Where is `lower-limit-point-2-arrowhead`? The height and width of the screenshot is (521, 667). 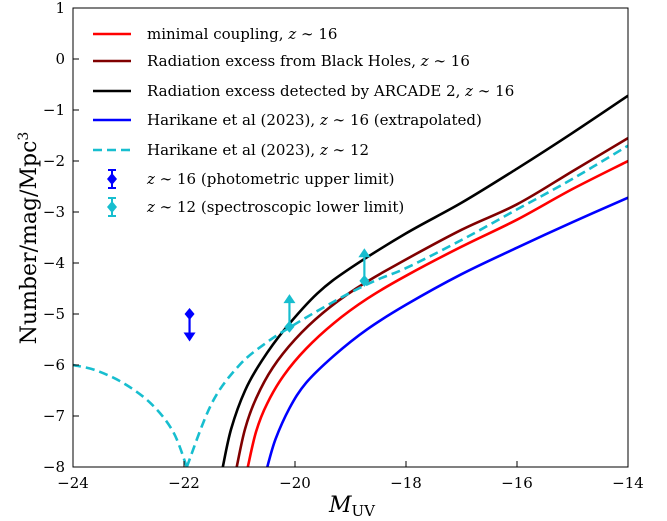
lower-limit-point-2-arrowhead is located at coordinates (364, 253).